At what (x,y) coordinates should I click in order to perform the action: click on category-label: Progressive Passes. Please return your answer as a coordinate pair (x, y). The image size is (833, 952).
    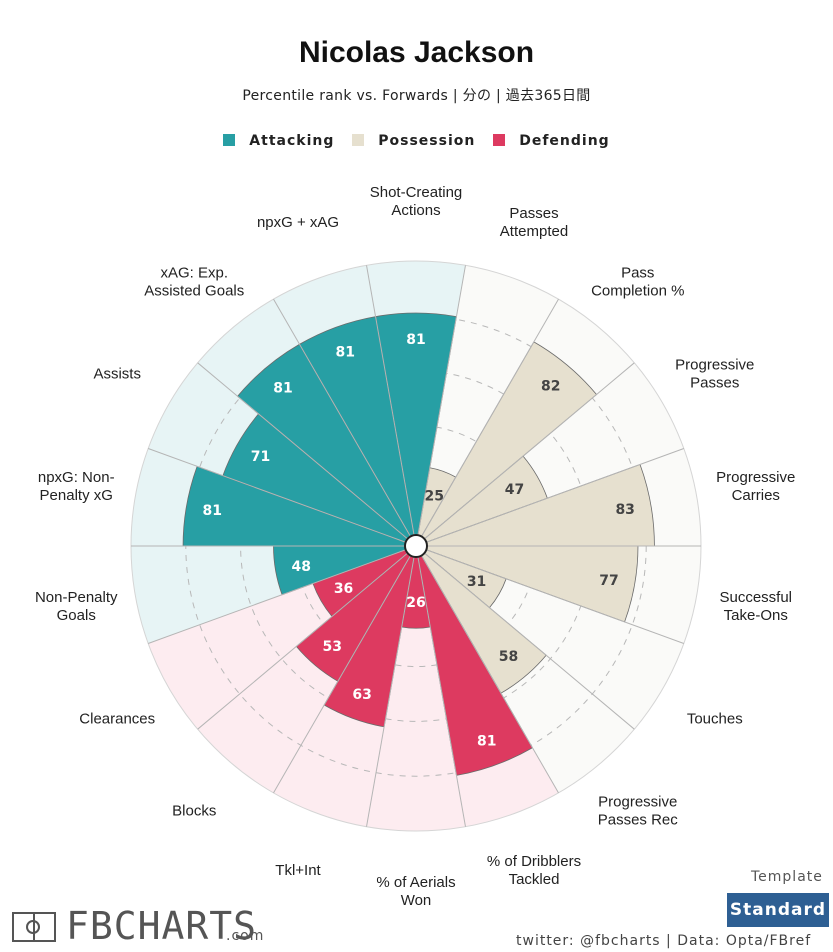
    Looking at the image, I should click on (714, 374).